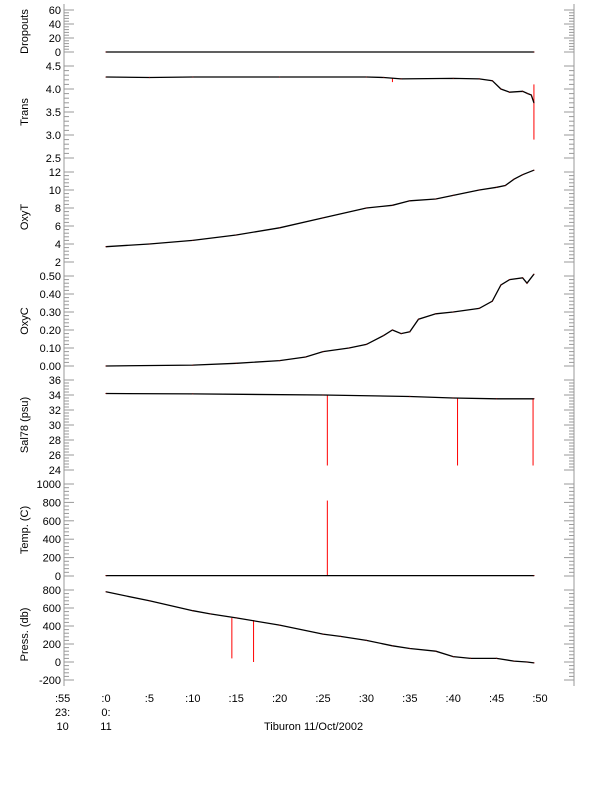 The height and width of the screenshot is (785, 612). I want to click on series-line-sal78, so click(319, 396).